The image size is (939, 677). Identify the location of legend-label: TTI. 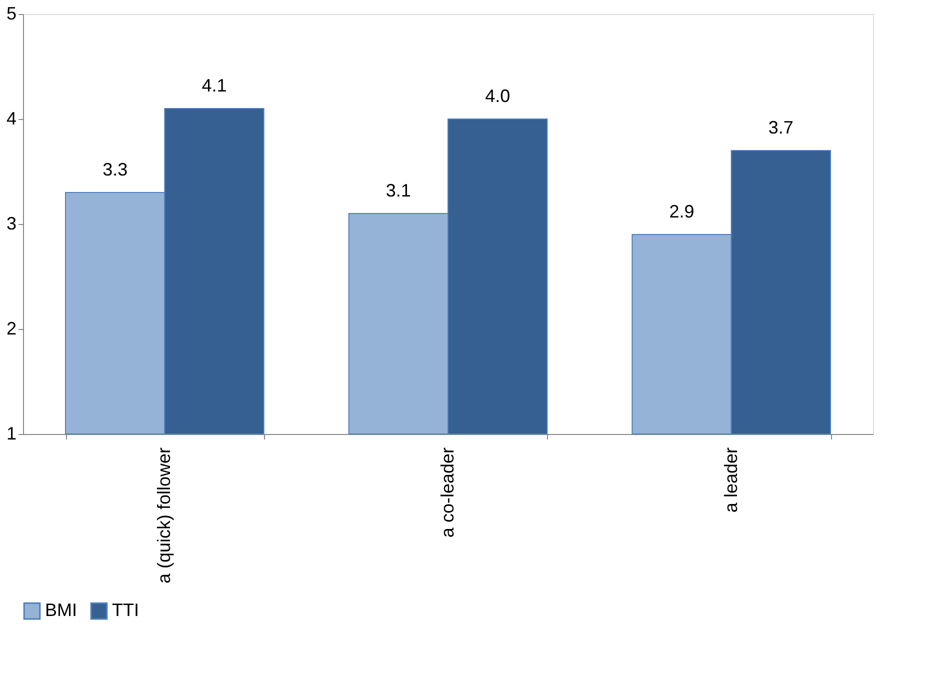
(125, 610).